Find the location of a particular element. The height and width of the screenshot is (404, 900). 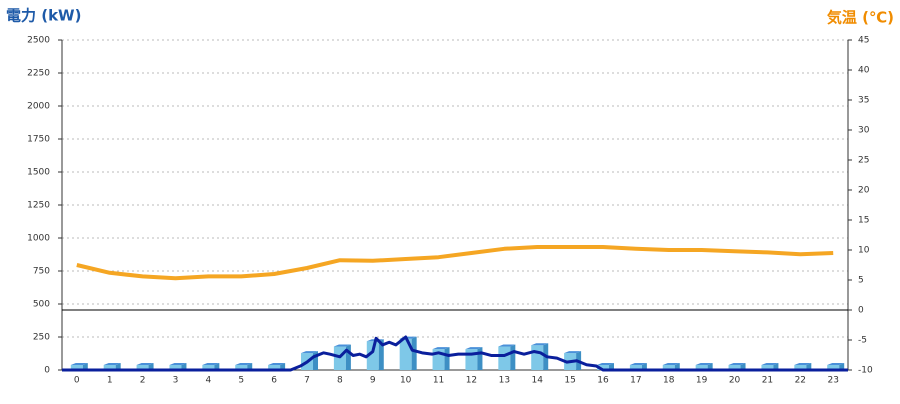

y-tick-label: 1500 is located at coordinates (38, 173).